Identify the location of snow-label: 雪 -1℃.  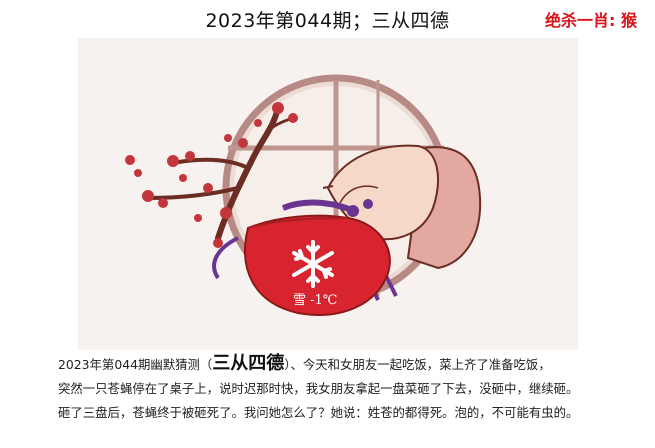
(315, 300).